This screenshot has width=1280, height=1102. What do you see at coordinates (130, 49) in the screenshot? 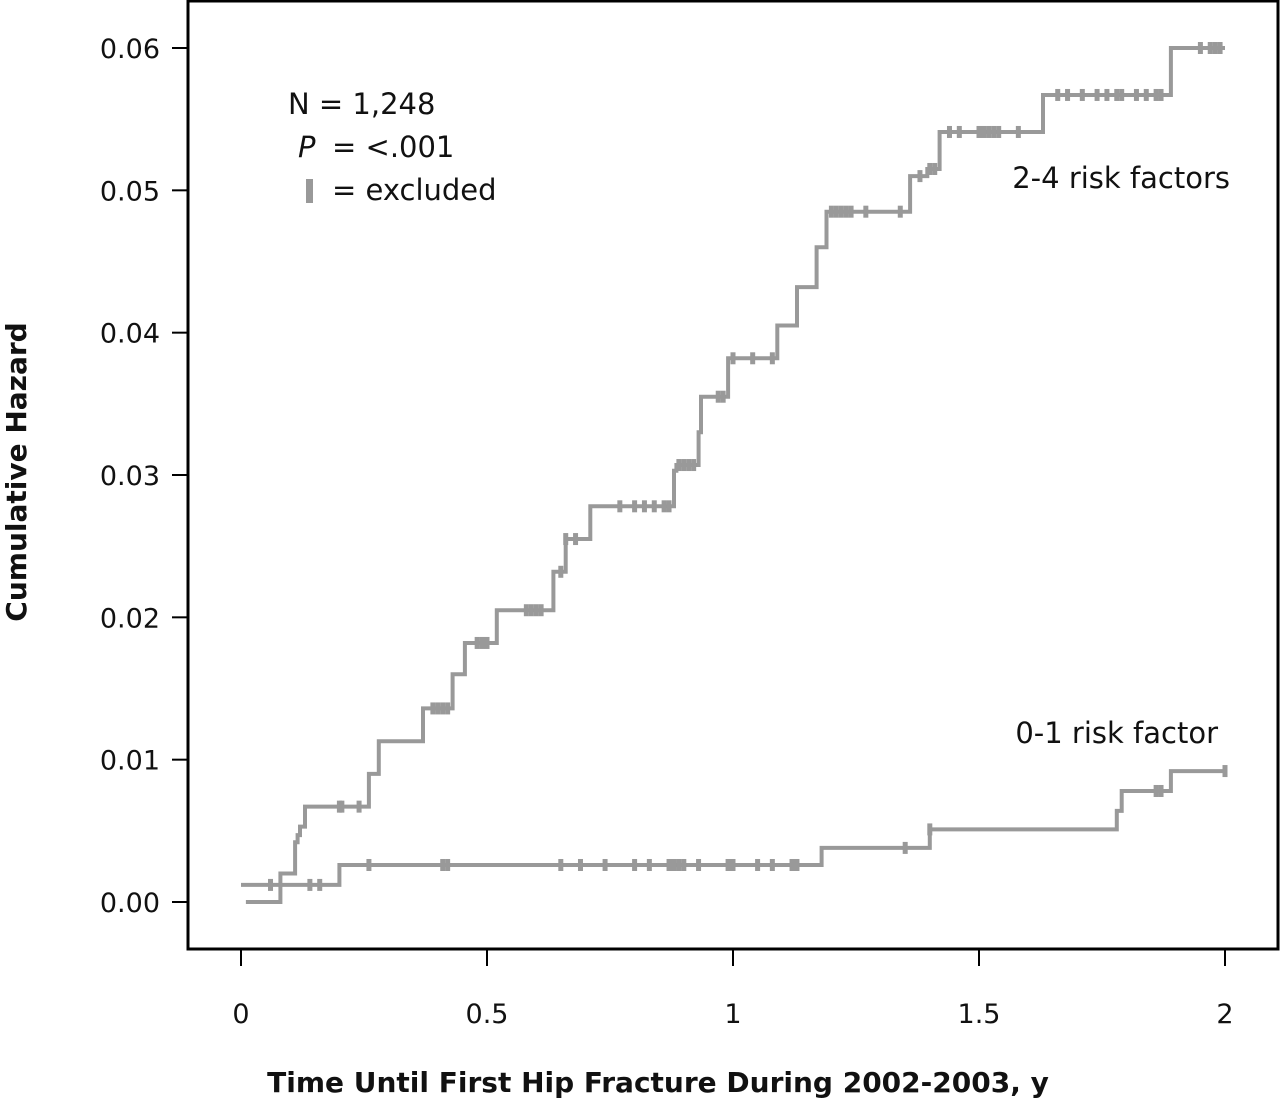
I see `y-tick-label: 0.06` at bounding box center [130, 49].